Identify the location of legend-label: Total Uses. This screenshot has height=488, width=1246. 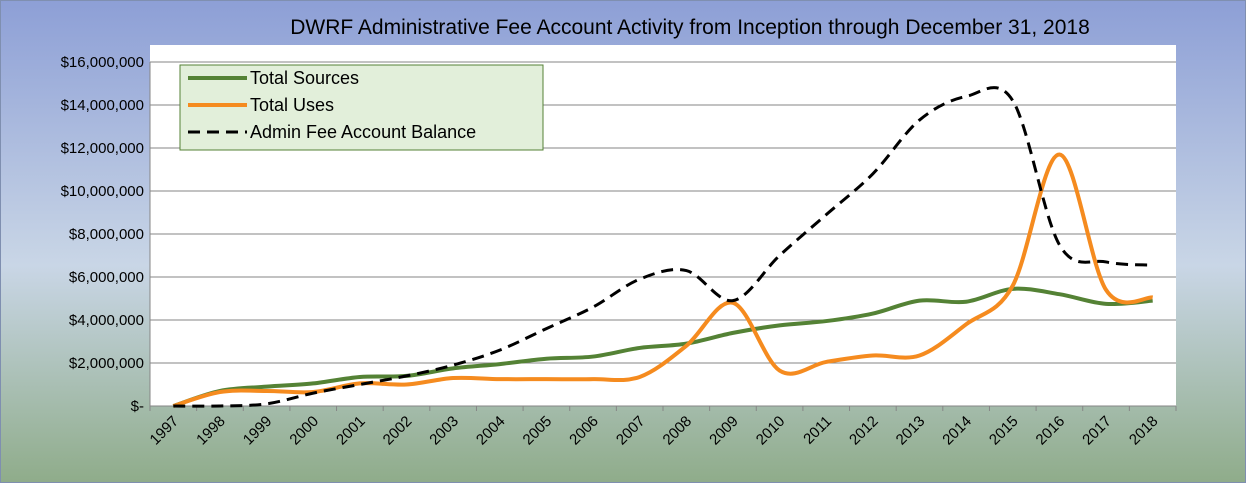
(292, 105).